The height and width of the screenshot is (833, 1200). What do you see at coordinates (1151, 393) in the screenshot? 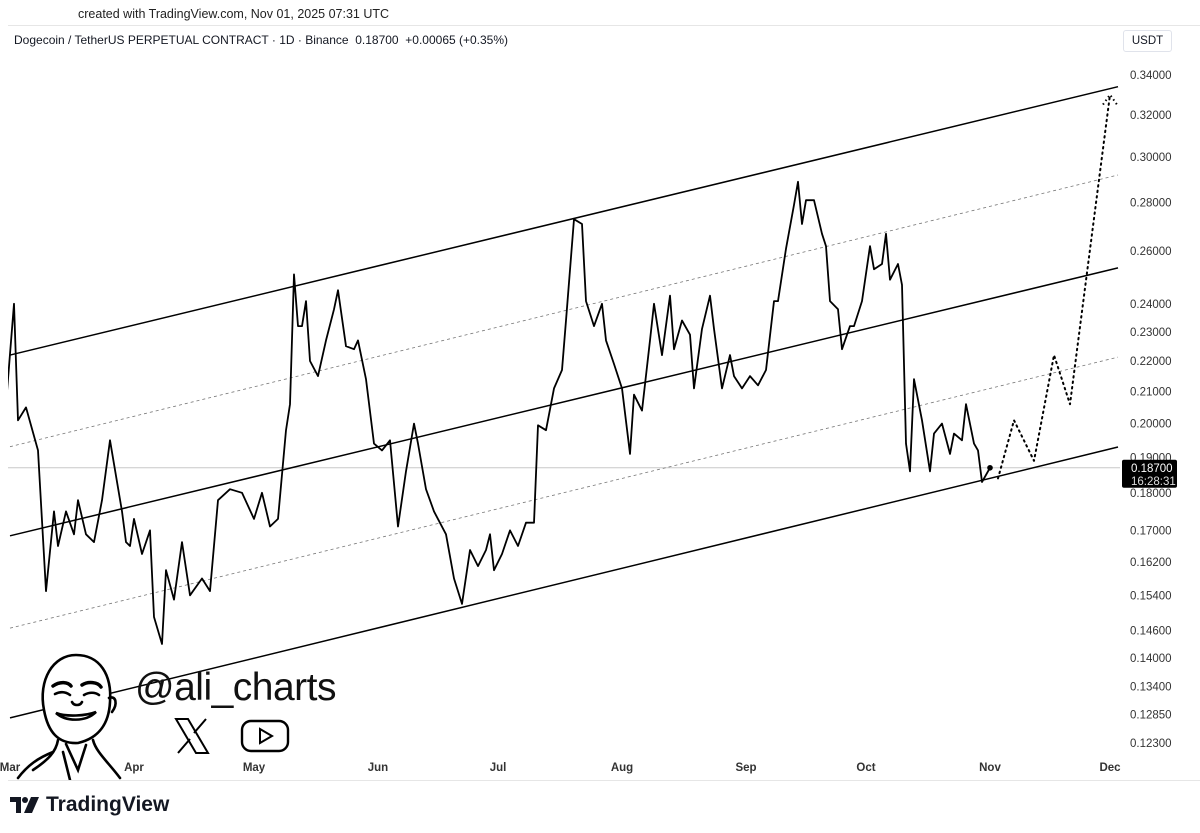
I see `y-tick-label: 0.21000` at bounding box center [1151, 393].